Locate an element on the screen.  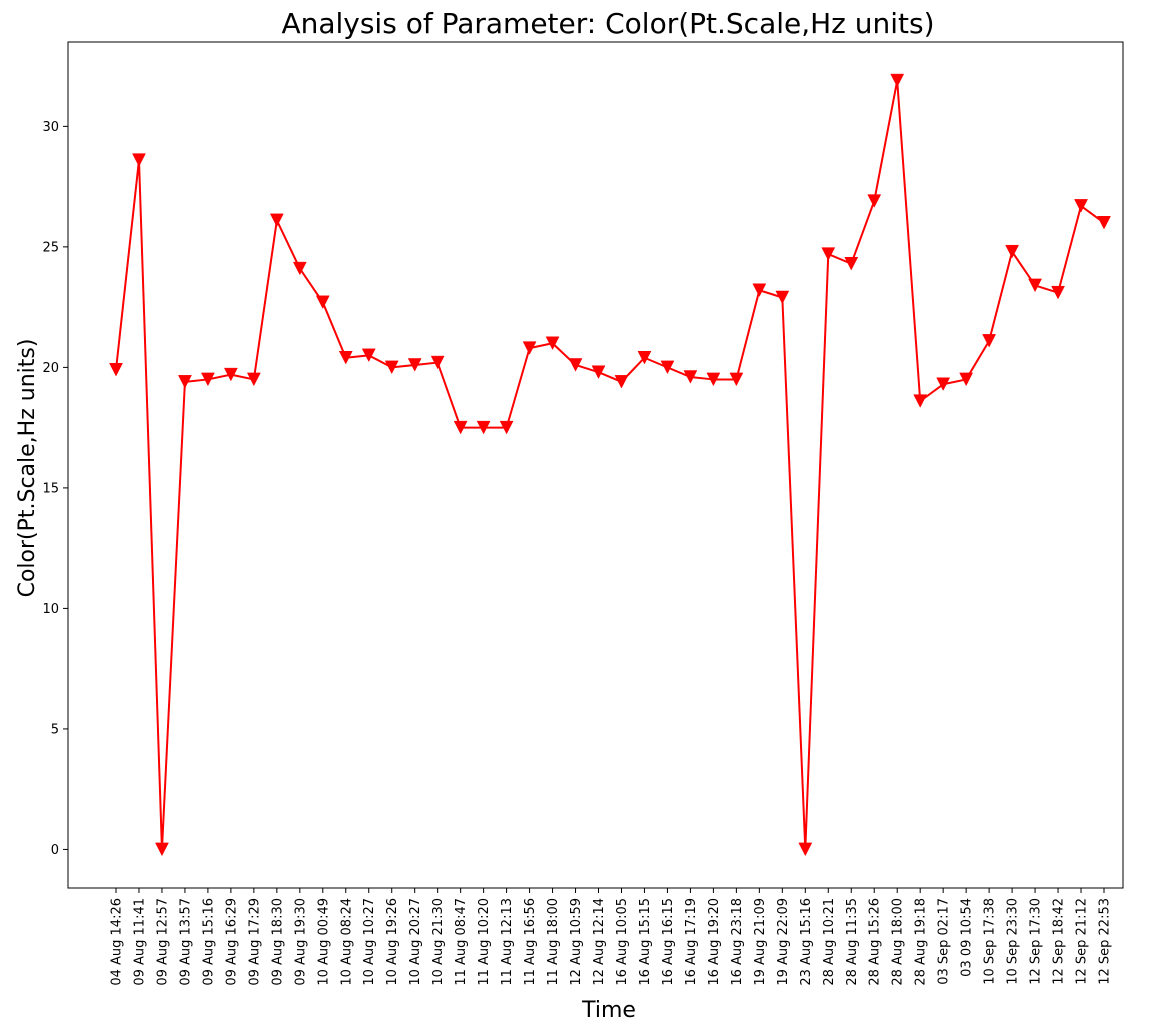
x-tick-label: 16 Aug 16:15 is located at coordinates (668, 942).